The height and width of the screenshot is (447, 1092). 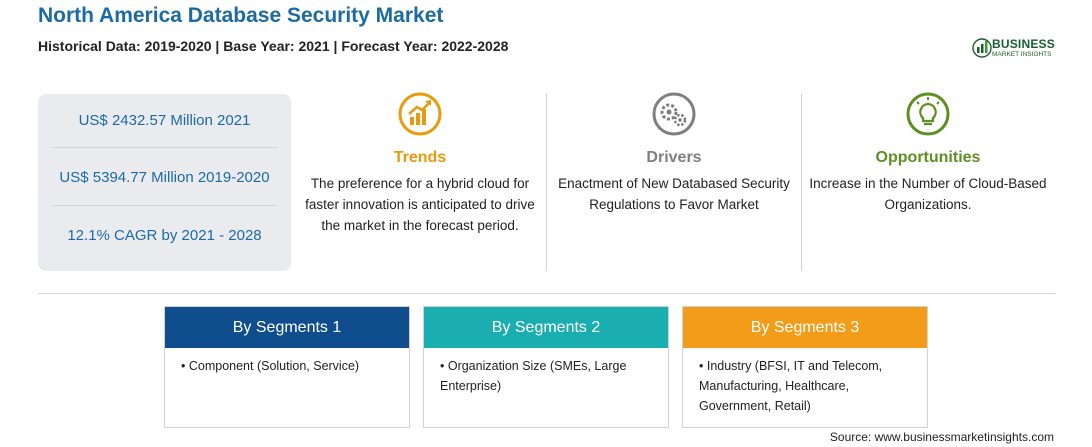 What do you see at coordinates (546, 327) in the screenshot?
I see `segment-title: By Segments 2` at bounding box center [546, 327].